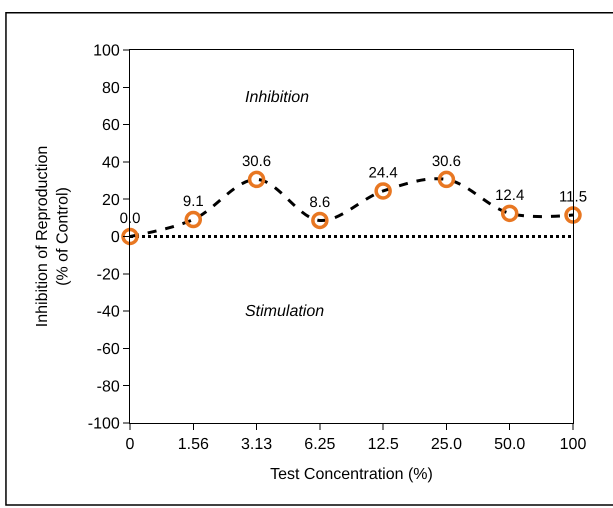 The image size is (613, 508). What do you see at coordinates (108, 387) in the screenshot?
I see `y-tick-label: -80` at bounding box center [108, 387].